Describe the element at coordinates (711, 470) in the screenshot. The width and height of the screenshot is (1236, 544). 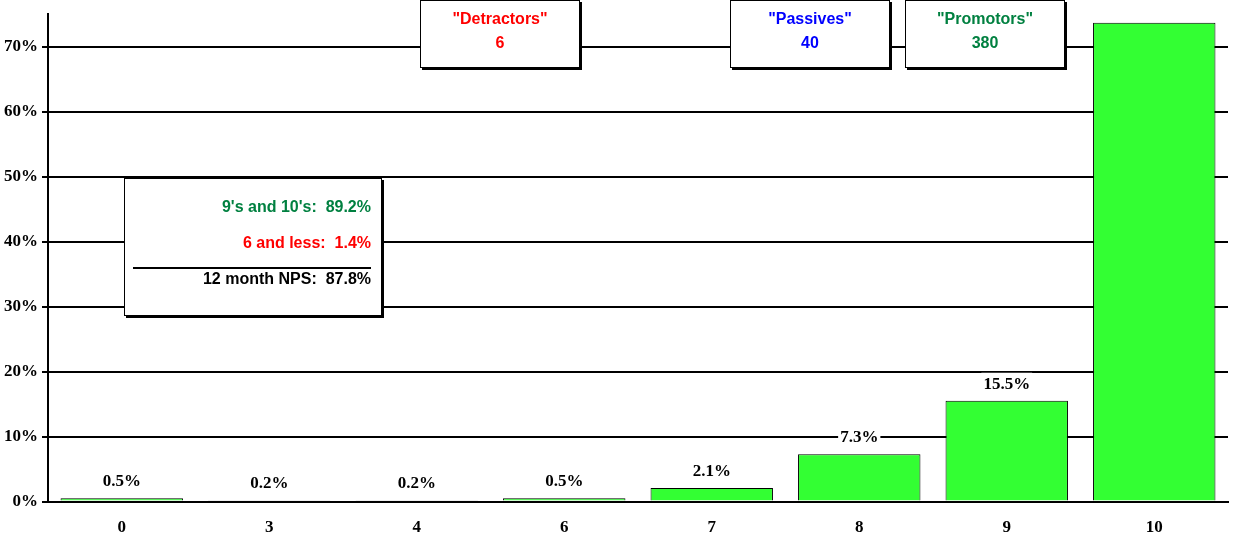
I see `data-label: 2.1%` at that location.